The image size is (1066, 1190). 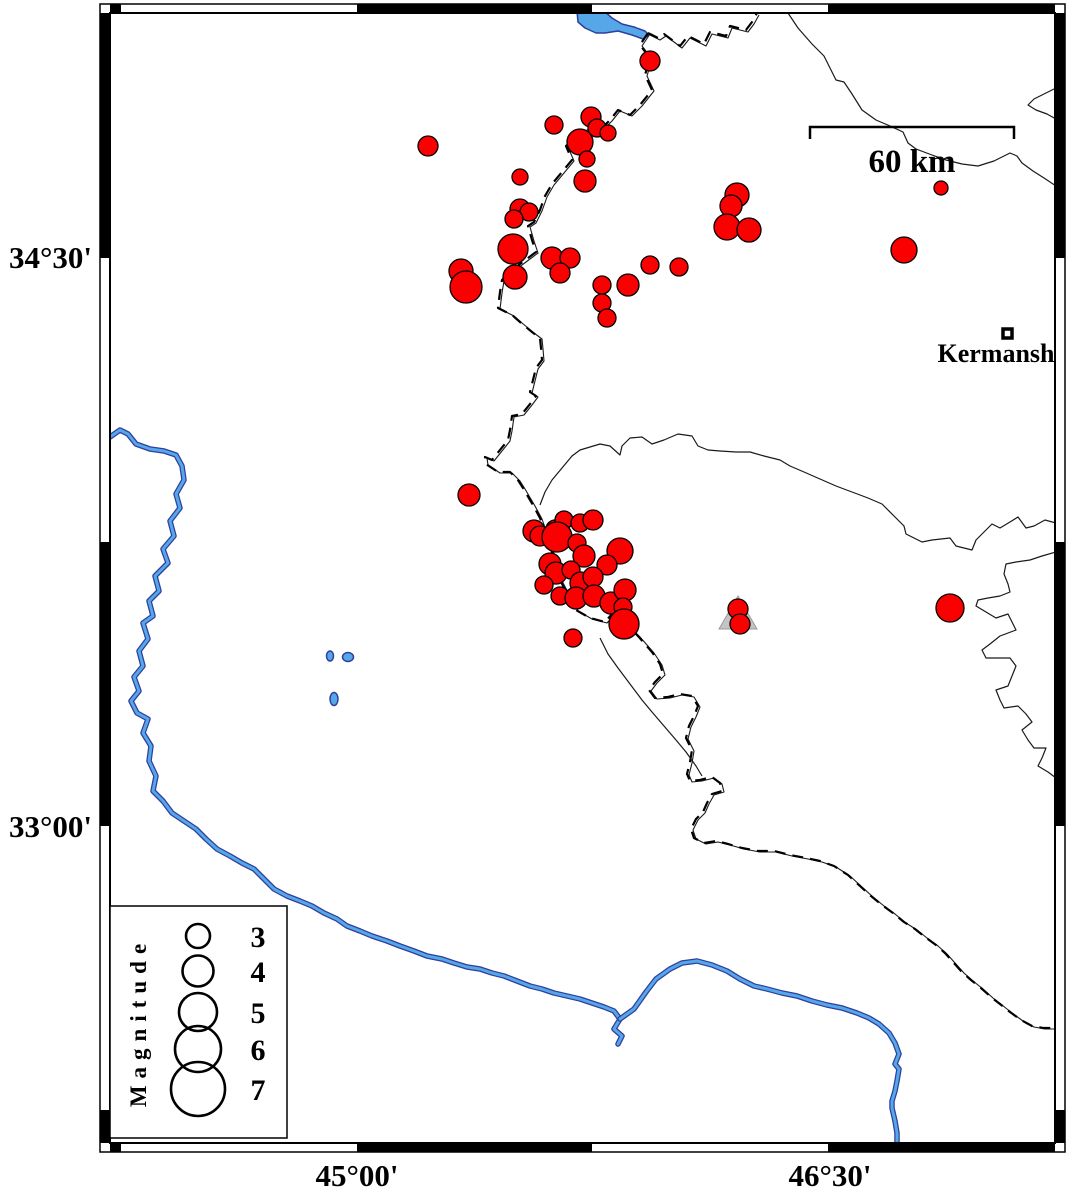 What do you see at coordinates (912, 132) in the screenshot?
I see `scale-bar-bracket` at bounding box center [912, 132].